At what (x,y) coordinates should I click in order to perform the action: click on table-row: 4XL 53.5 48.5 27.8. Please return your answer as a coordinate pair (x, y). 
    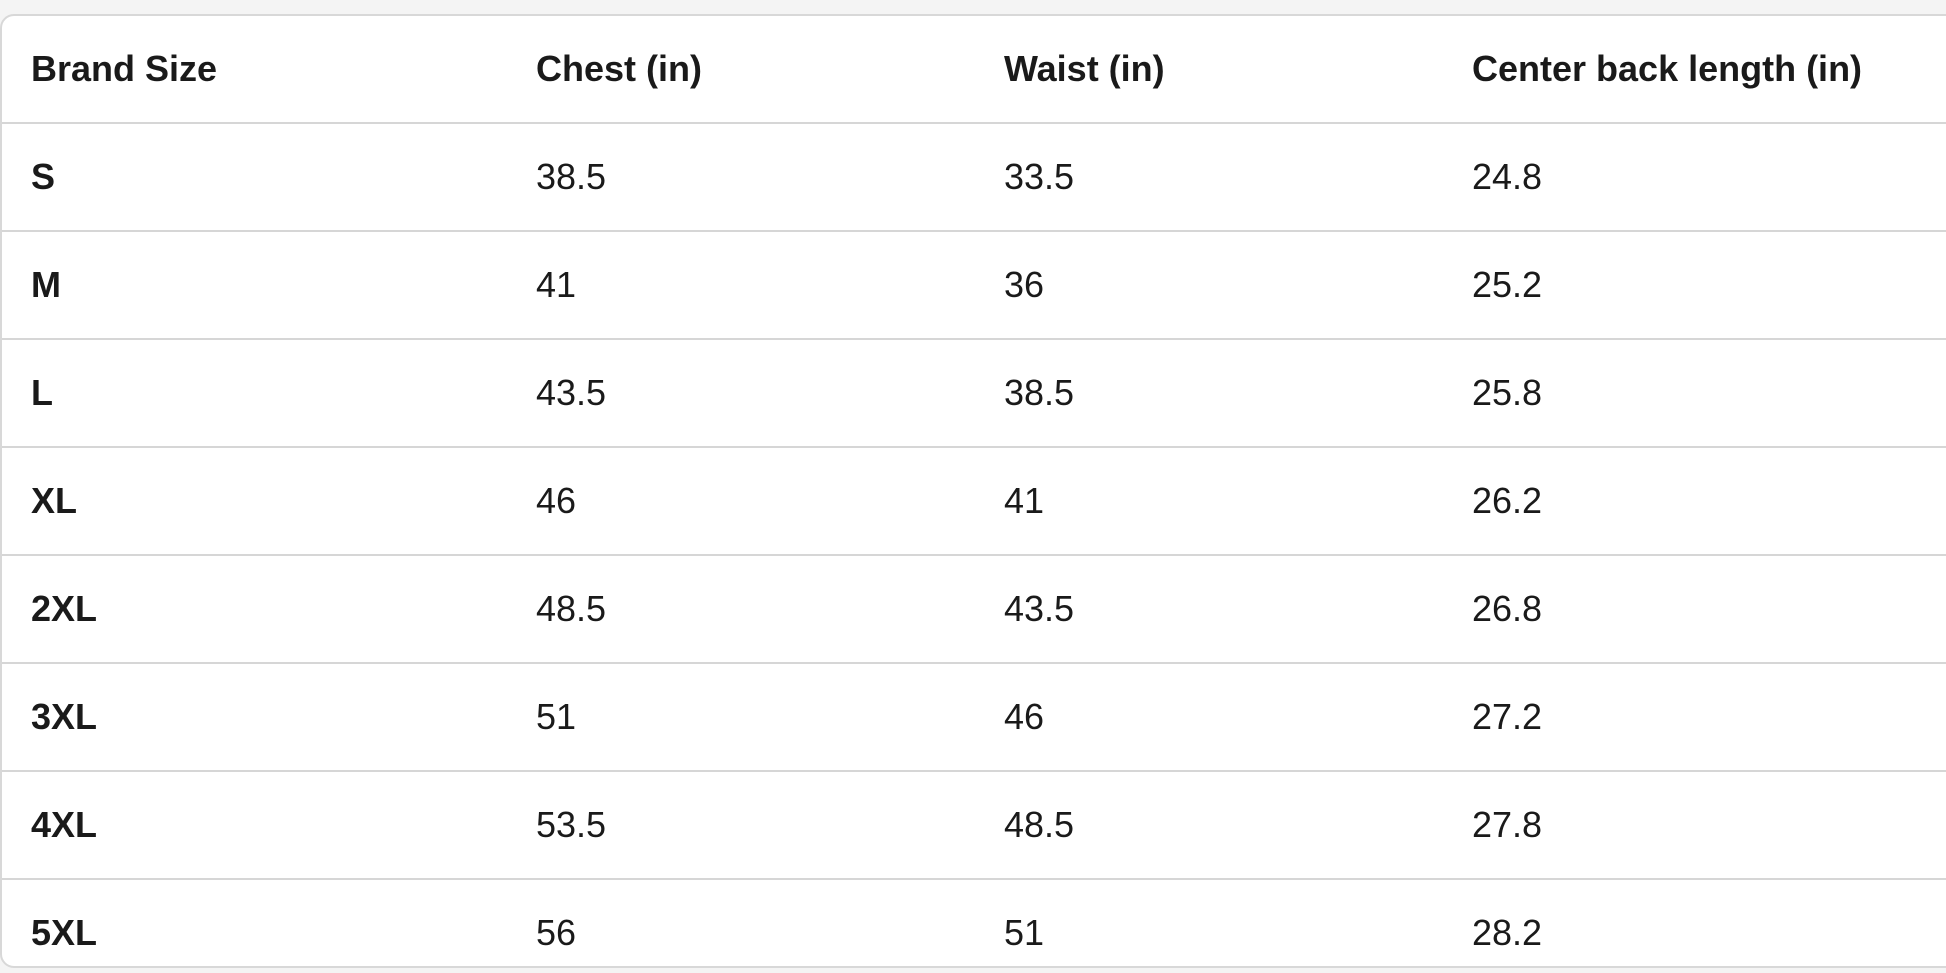
    Looking at the image, I should click on (974, 825).